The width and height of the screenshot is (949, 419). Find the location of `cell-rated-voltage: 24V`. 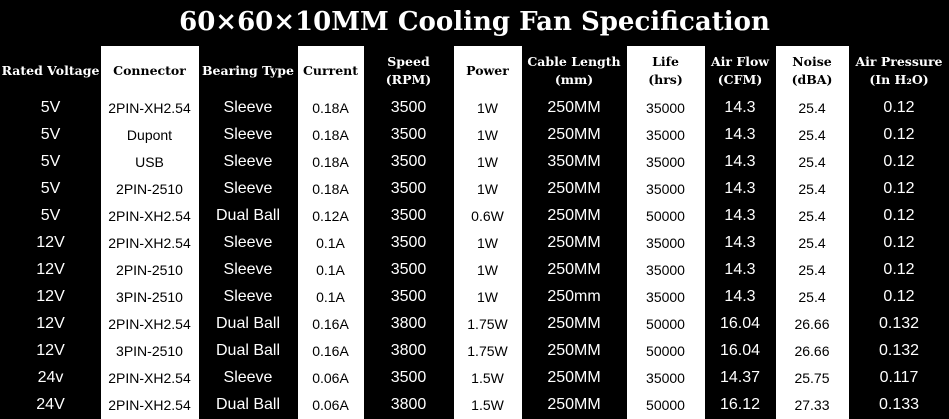

cell-rated-voltage: 24V is located at coordinates (51, 405).